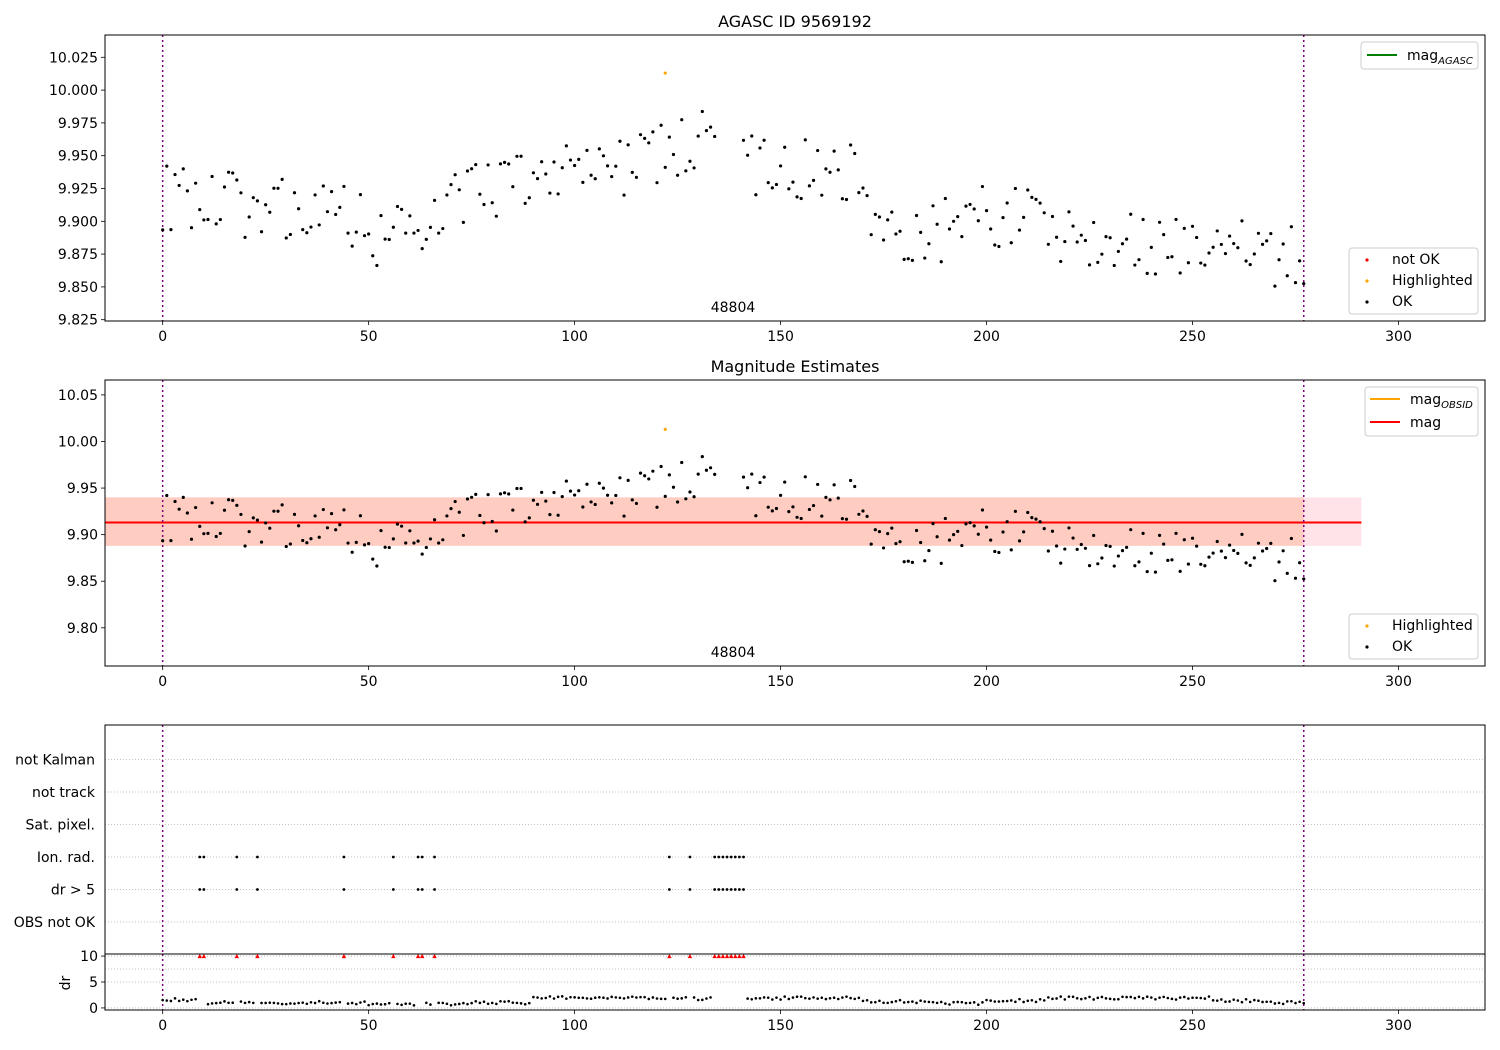 The image size is (1500, 1050). Describe the element at coordinates (723, 956) in the screenshot. I see `dr-clipped-marker` at that location.